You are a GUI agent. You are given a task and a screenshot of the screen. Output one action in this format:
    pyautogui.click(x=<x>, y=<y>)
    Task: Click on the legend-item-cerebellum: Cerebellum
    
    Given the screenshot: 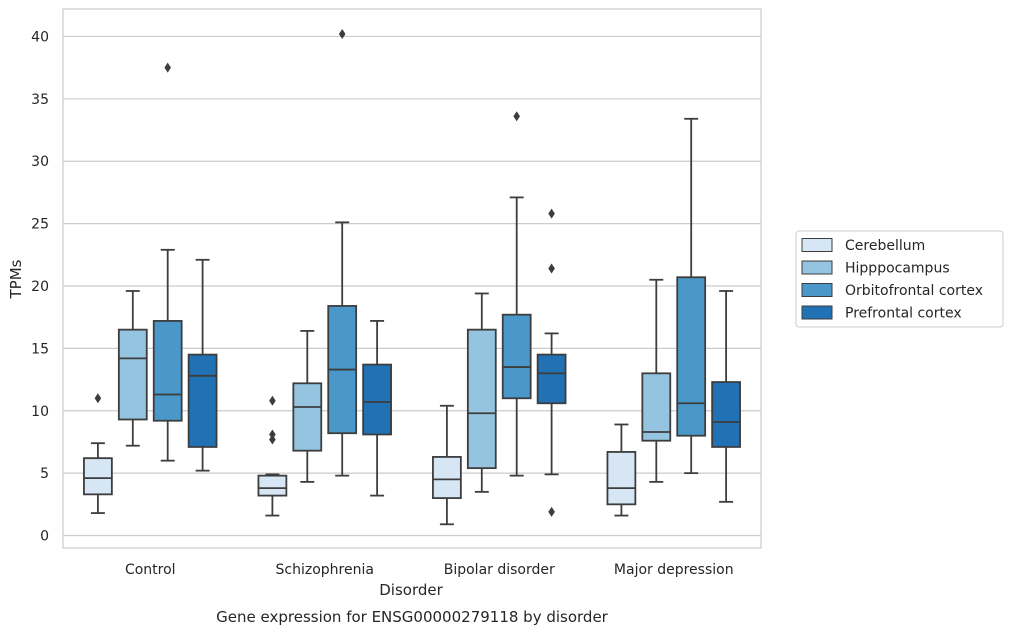 What is the action you would take?
    pyautogui.click(x=863, y=246)
    